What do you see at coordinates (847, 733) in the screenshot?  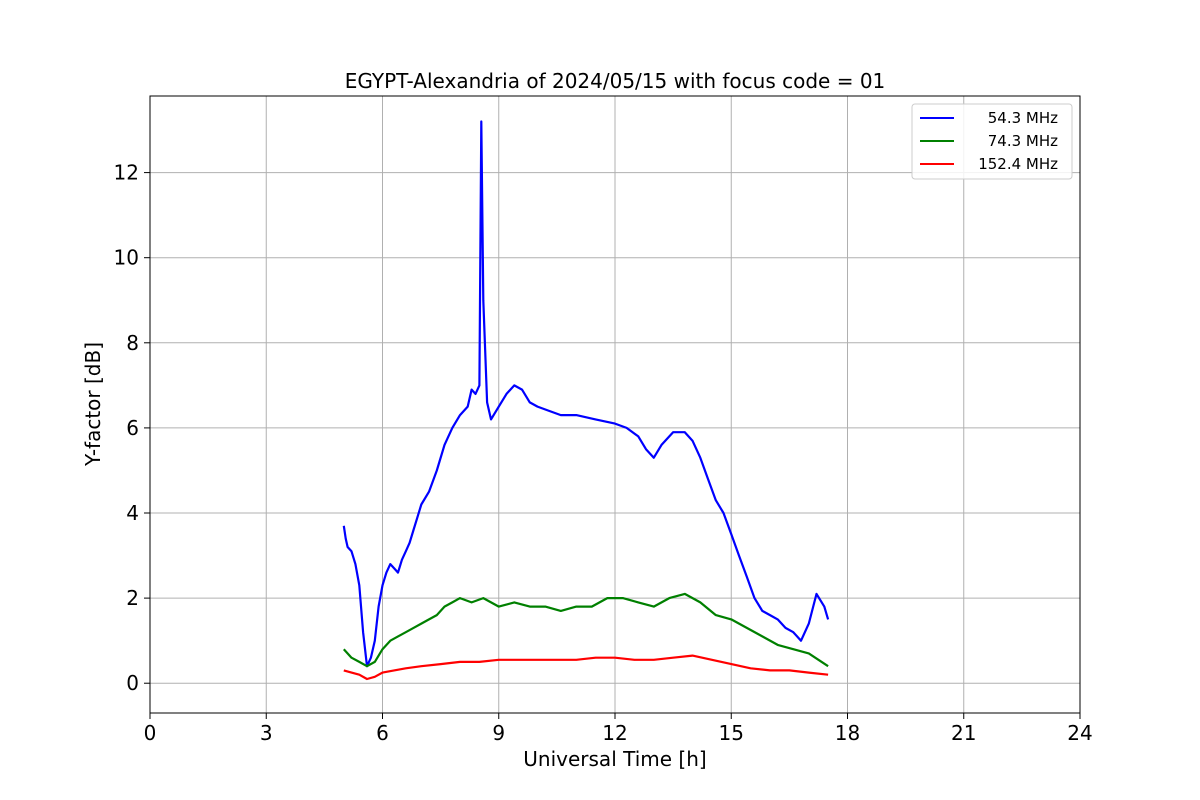 I see `x-tick-label: 18` at bounding box center [847, 733].